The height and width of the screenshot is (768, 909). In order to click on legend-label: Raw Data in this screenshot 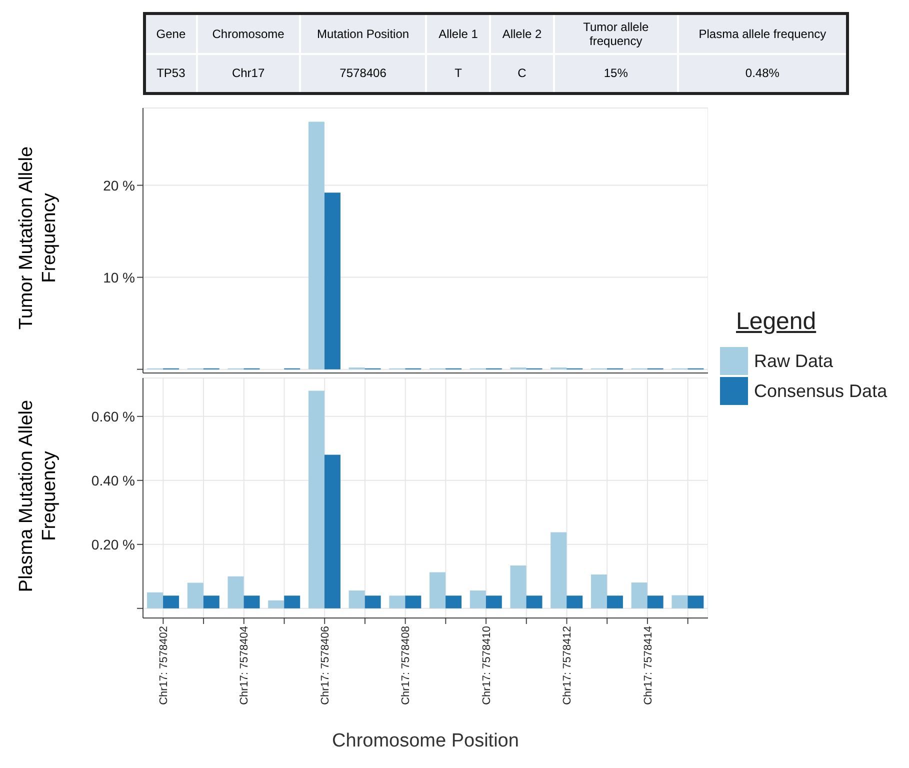, I will do `click(794, 361)`.